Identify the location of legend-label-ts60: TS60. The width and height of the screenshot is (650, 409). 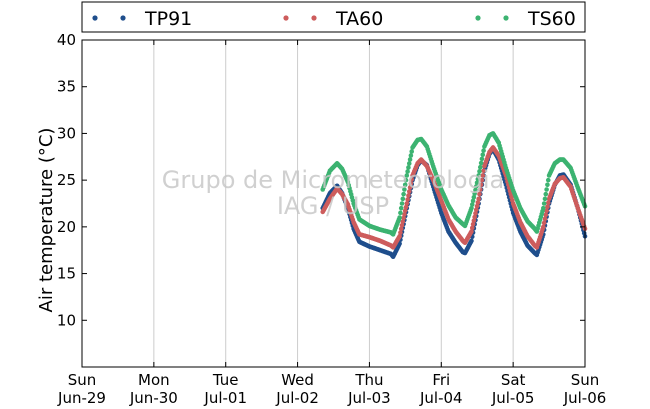
(551, 19).